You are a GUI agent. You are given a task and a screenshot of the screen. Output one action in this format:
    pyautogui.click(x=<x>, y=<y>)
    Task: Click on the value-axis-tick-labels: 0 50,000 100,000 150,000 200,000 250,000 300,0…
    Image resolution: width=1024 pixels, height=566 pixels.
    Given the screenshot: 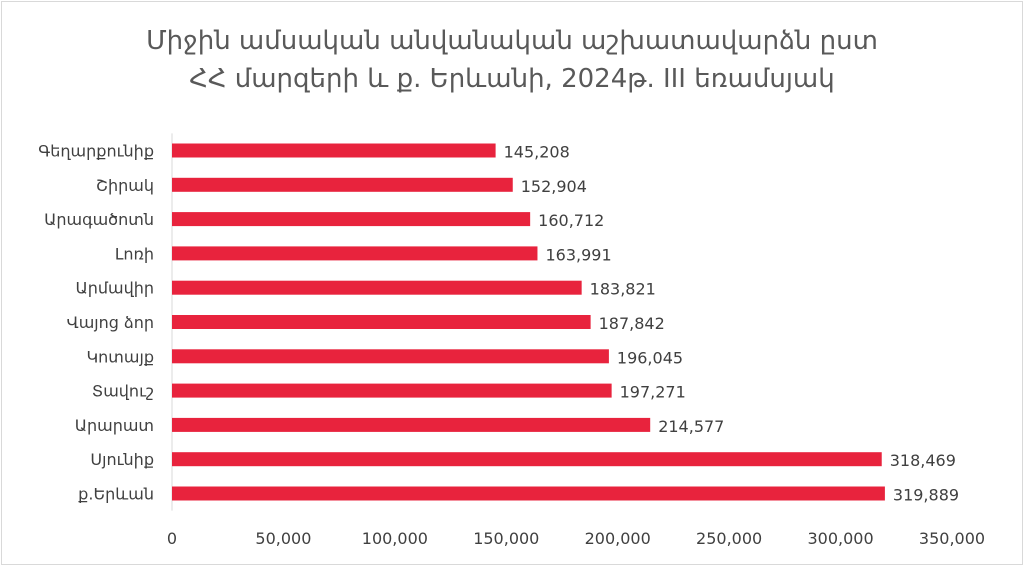 What is the action you would take?
    pyautogui.click(x=576, y=538)
    